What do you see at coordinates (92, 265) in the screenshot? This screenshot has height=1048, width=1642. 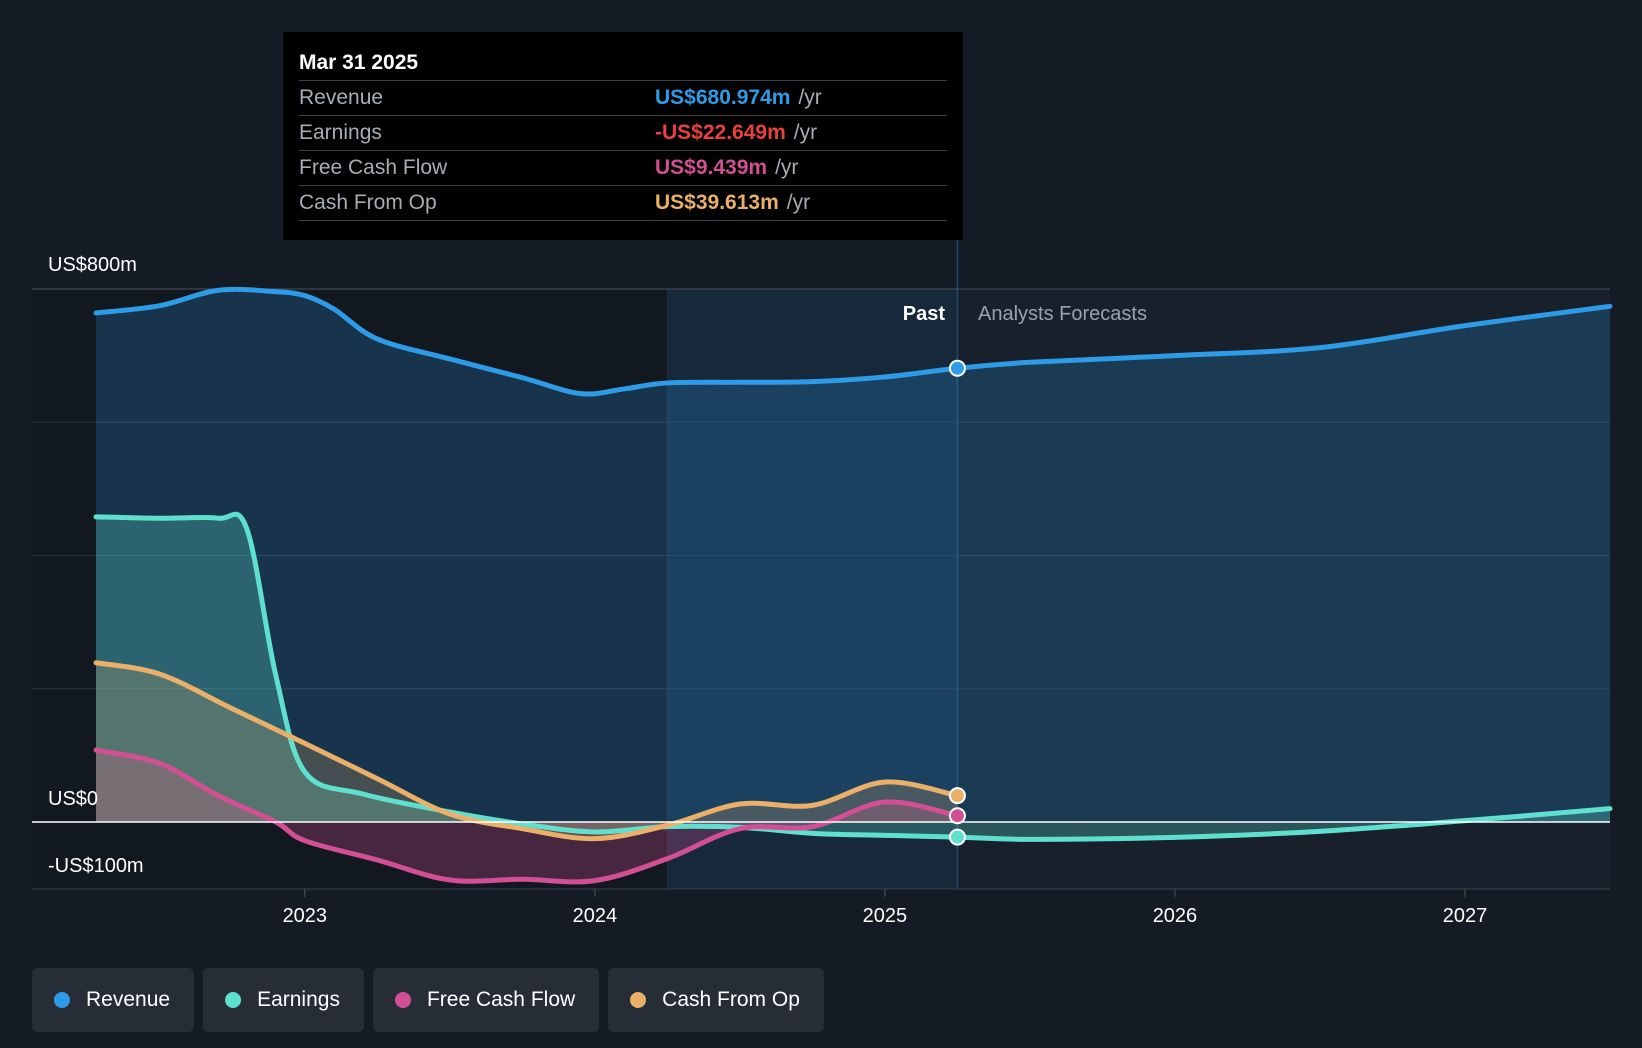 I see `y-axis-top-label: US$800m` at bounding box center [92, 265].